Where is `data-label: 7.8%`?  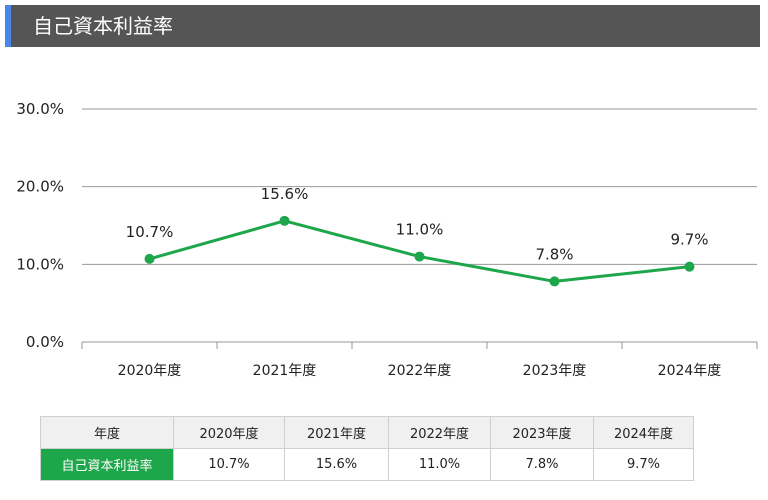
data-label: 7.8% is located at coordinates (554, 254).